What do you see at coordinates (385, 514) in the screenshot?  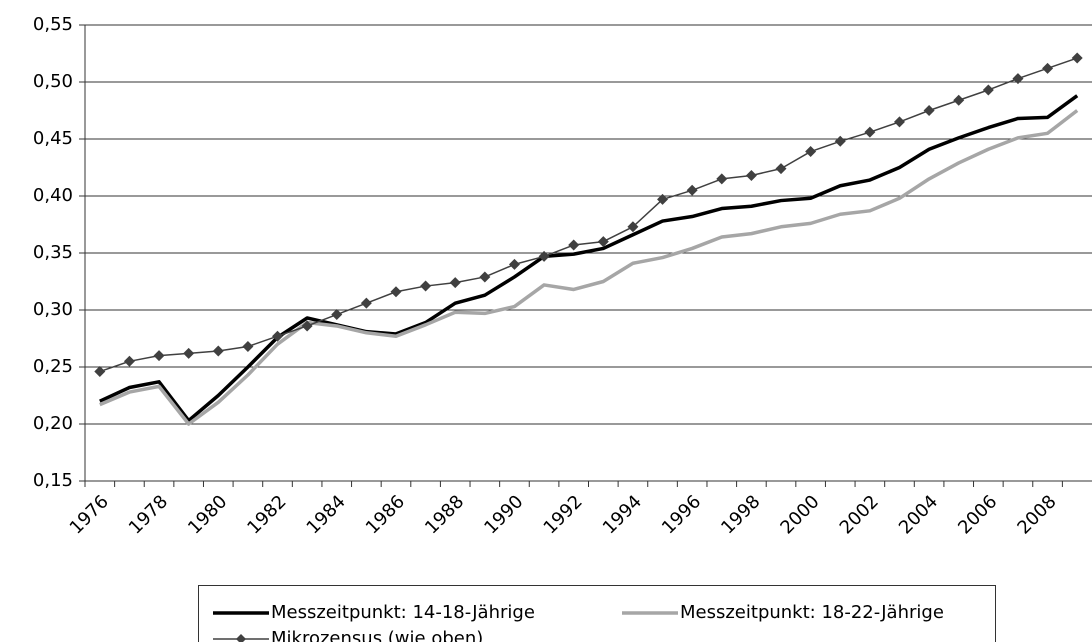 I see `x-tick-label: 1986` at bounding box center [385, 514].